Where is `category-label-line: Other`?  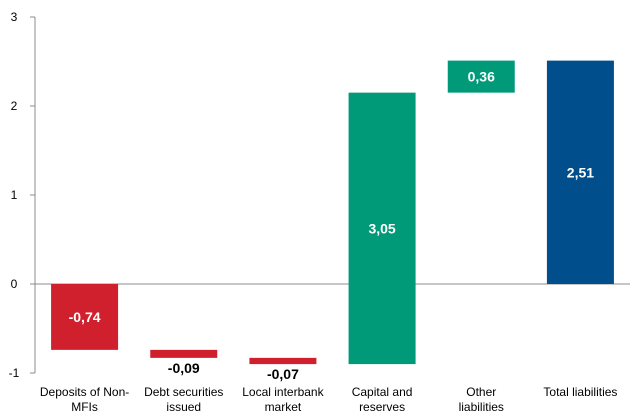
category-label-line: Other is located at coordinates (481, 392).